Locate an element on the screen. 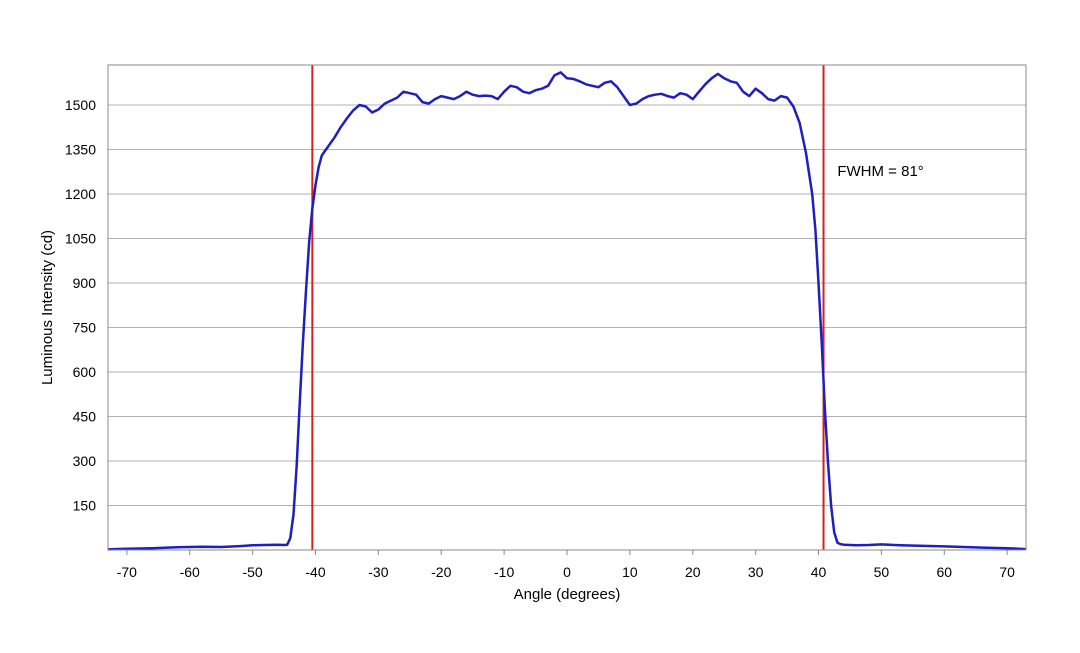 Image resolution: width=1080 pixels, height=653 pixels. x-tick-label: 50 is located at coordinates (882, 572).